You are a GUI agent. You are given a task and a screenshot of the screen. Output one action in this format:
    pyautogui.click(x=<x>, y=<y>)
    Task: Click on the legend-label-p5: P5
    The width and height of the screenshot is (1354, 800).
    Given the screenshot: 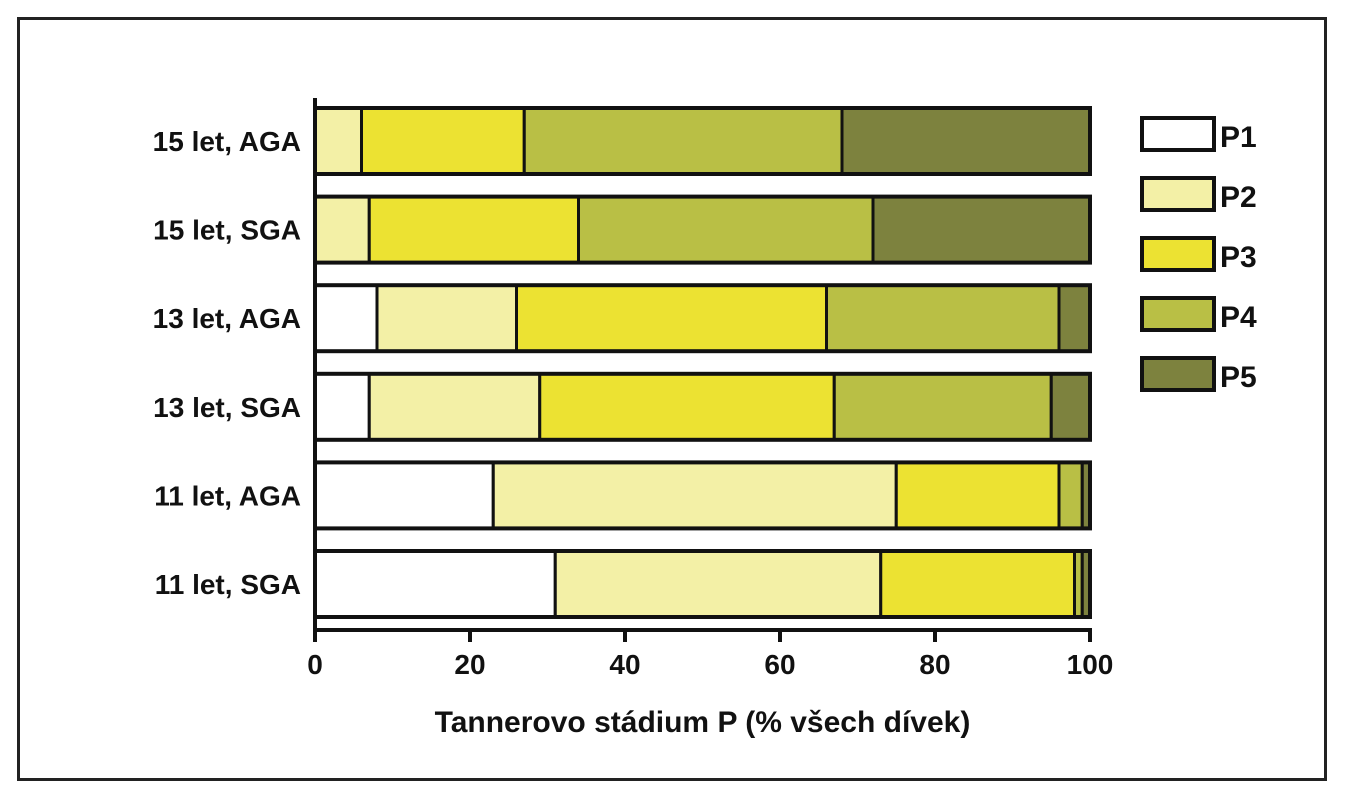 What is the action you would take?
    pyautogui.click(x=1238, y=377)
    